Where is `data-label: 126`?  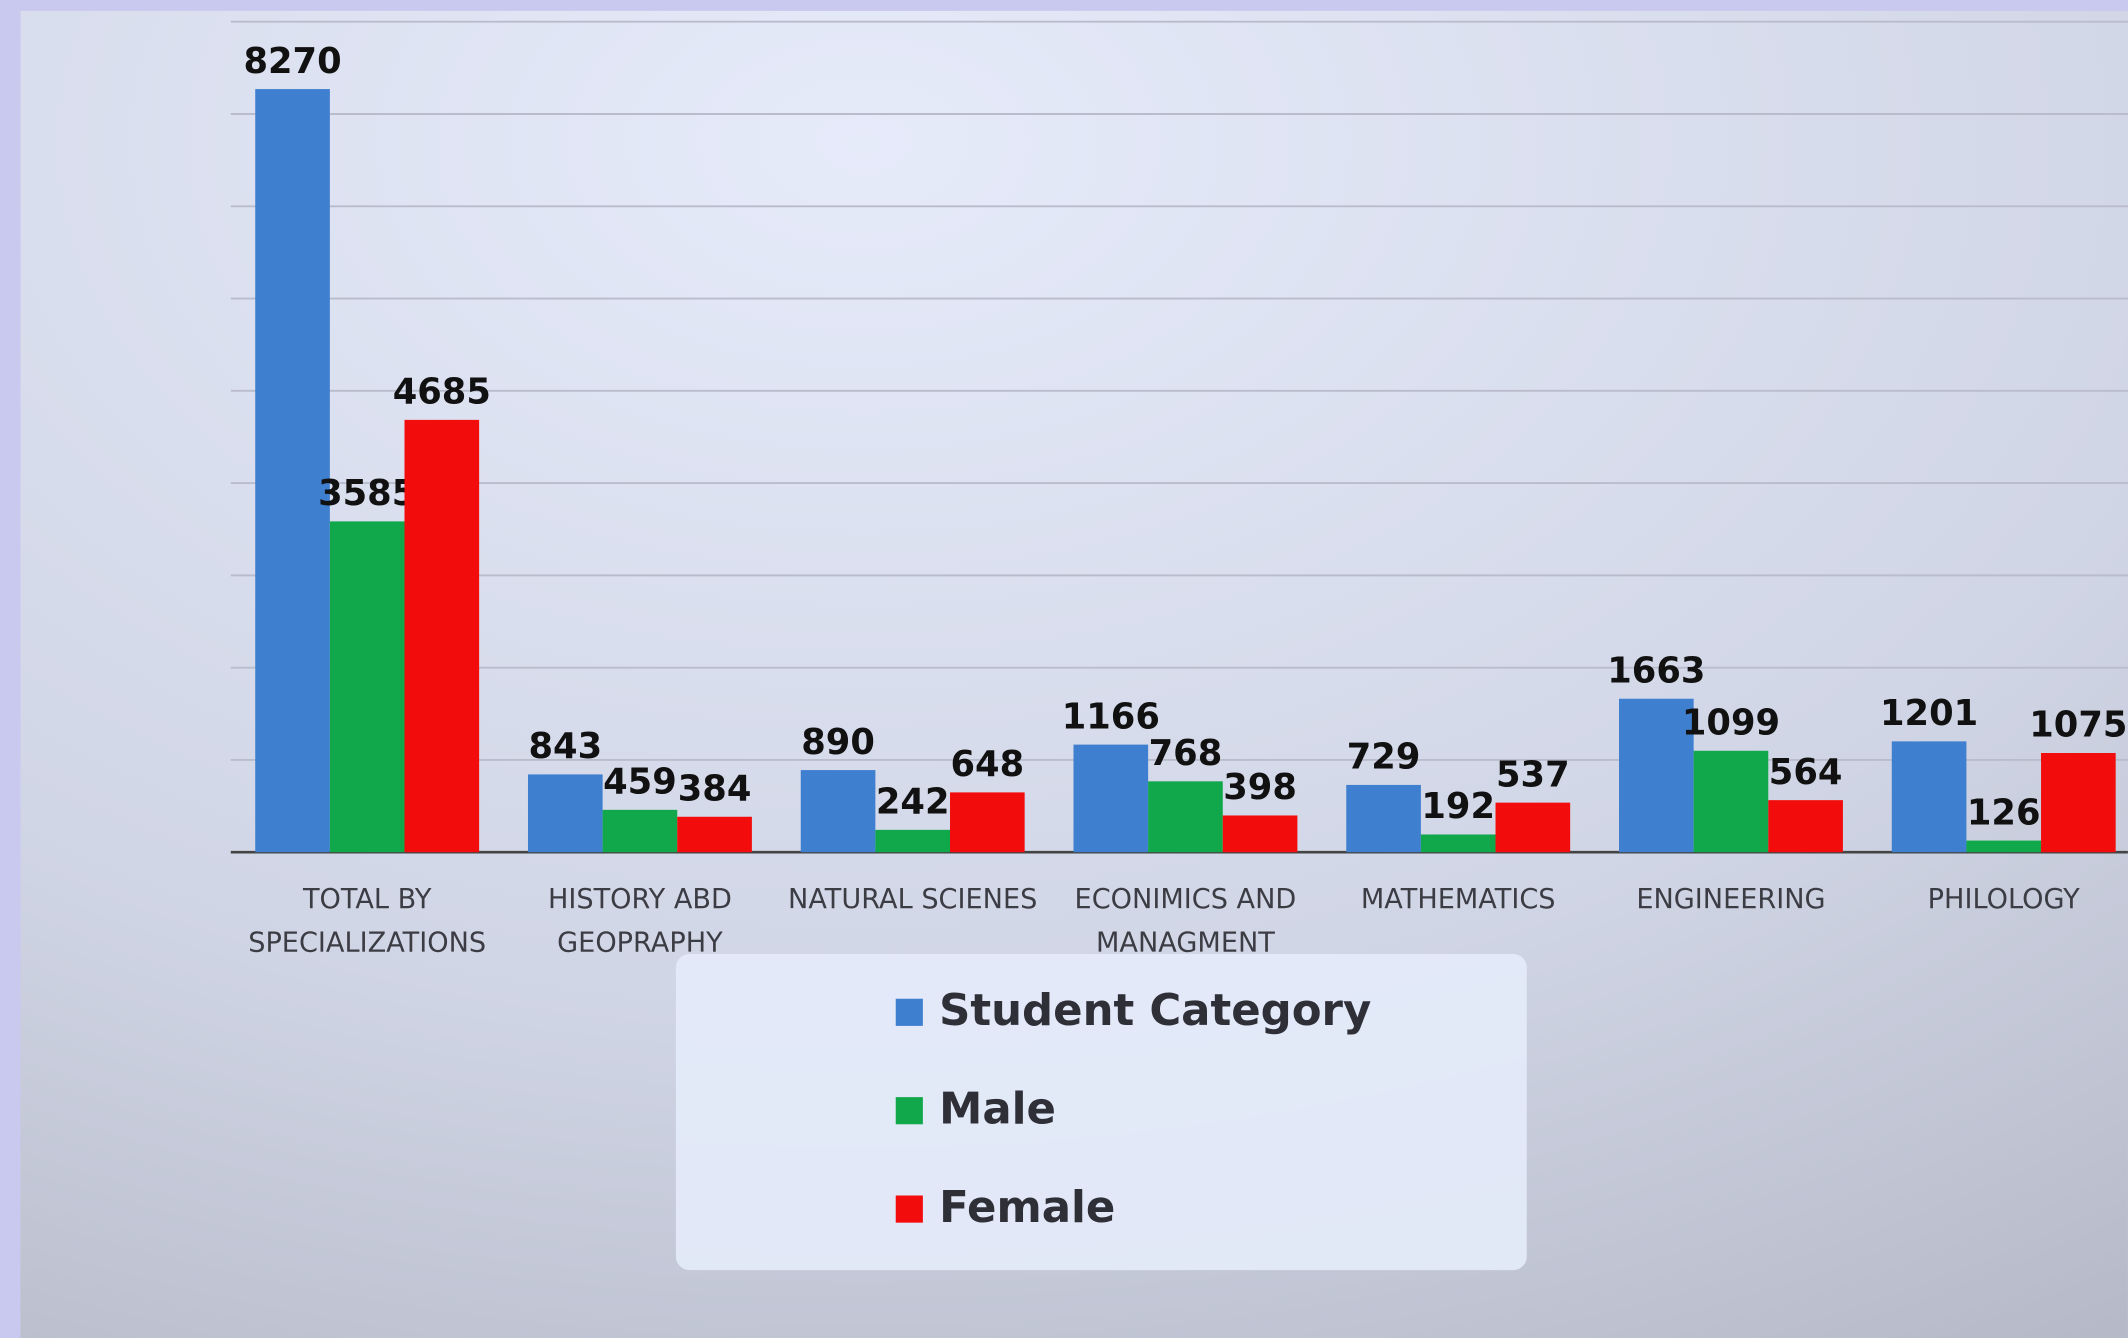 data-label: 126 is located at coordinates (2004, 812).